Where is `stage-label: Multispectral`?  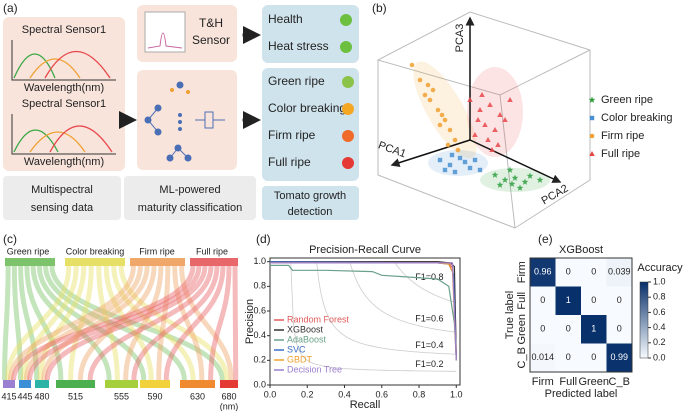 stage-label: Multispectral is located at coordinates (62, 190).